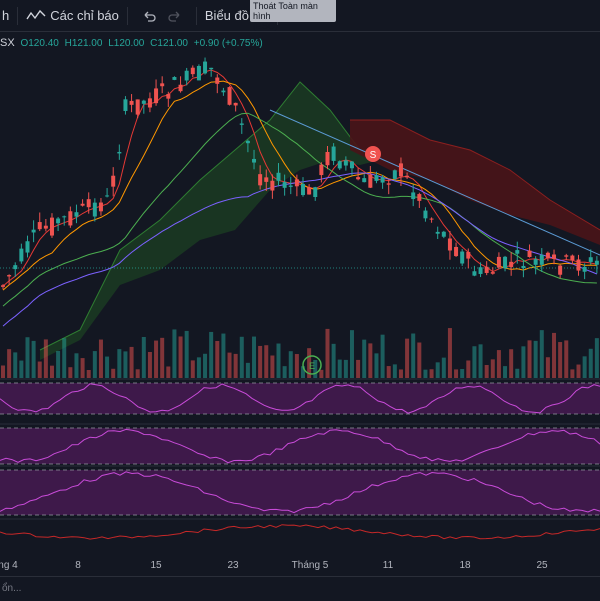  Describe the element at coordinates (341, 260) in the screenshot. I see `event-markers: SE` at that location.